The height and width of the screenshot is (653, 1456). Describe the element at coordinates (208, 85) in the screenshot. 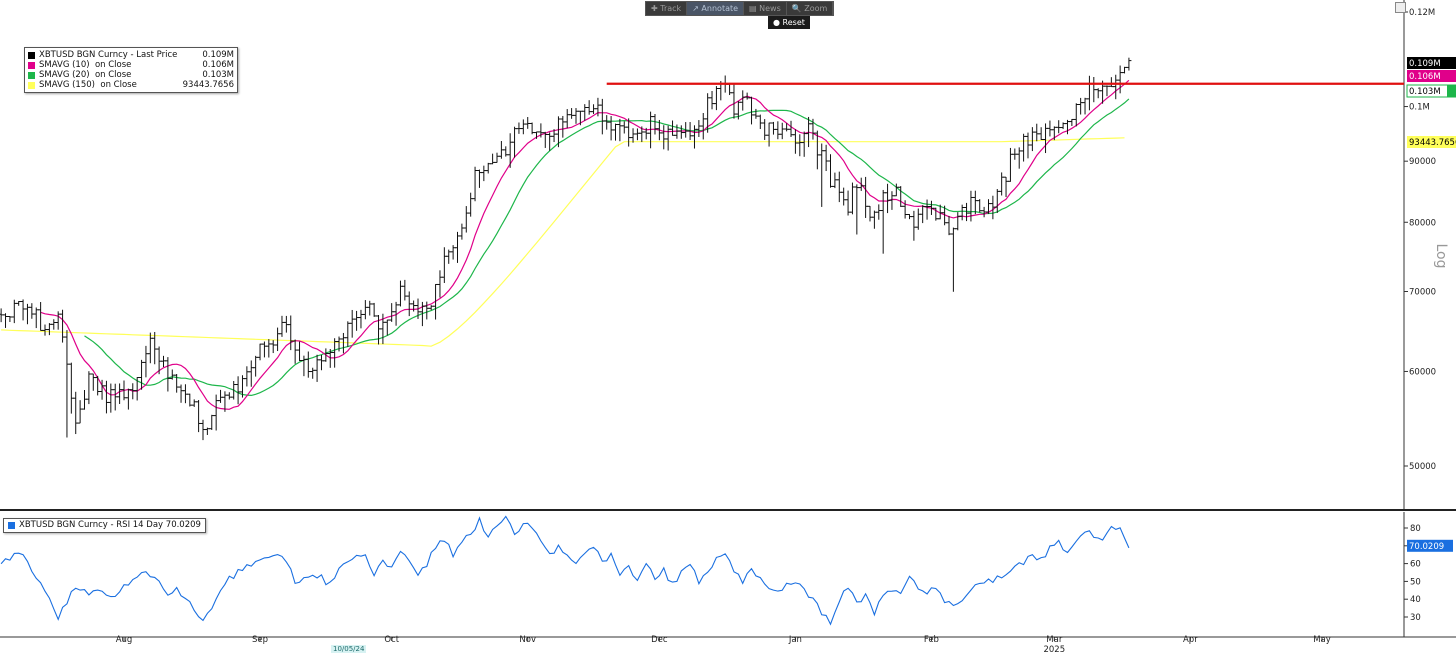

I see `legend-item-value: 93443.7656` at that location.